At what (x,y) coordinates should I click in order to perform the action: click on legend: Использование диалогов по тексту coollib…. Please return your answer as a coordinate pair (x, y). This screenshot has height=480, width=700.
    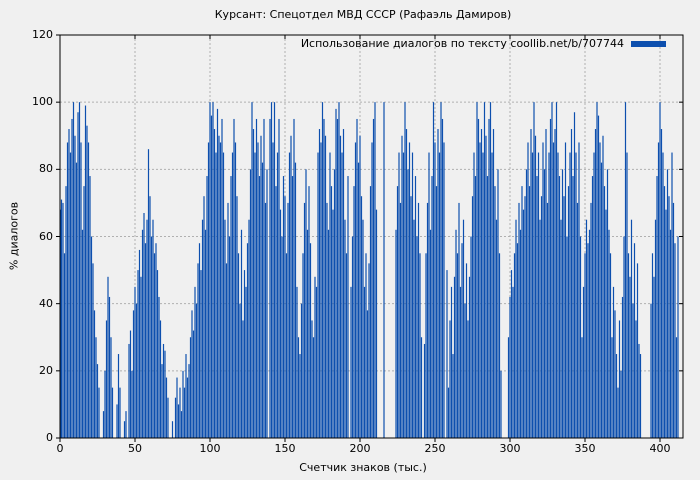
    Looking at the image, I should click on (483, 43).